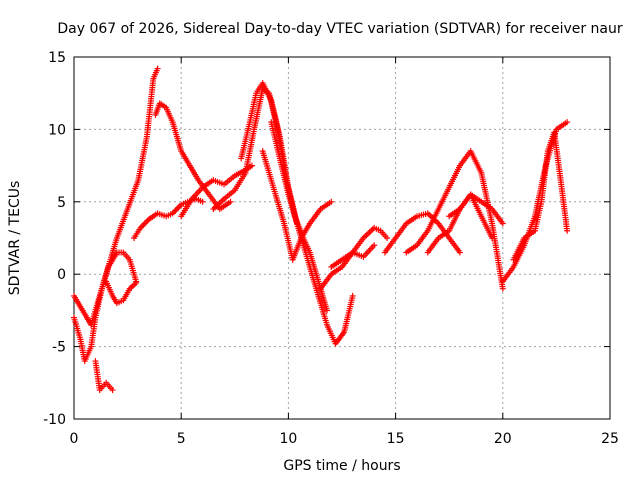  Describe the element at coordinates (181, 439) in the screenshot. I see `x-tick-label: 5` at that location.